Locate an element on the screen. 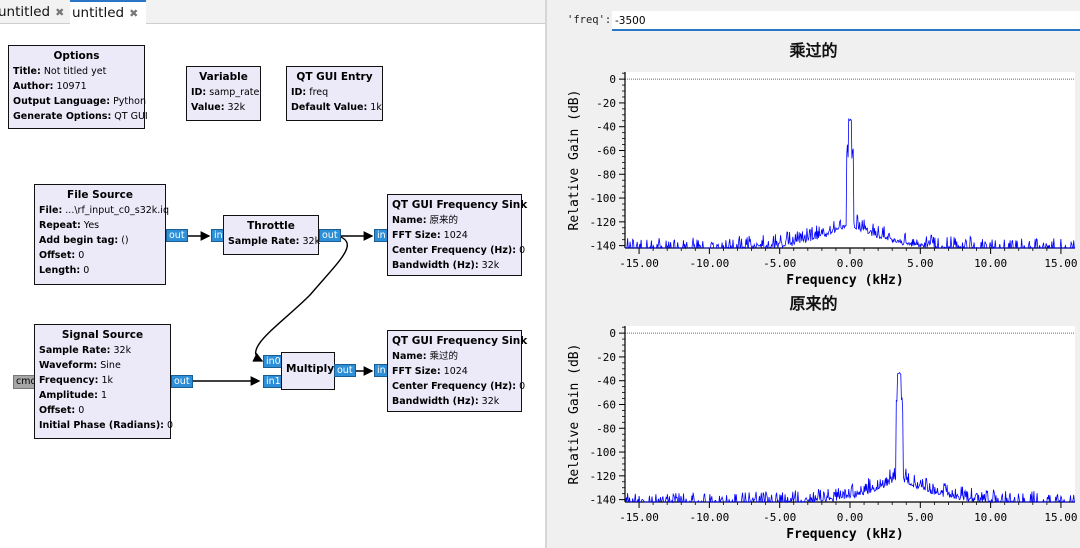 This screenshot has width=1080, height=548. multiply-in0-port: in0 is located at coordinates (273, 361).